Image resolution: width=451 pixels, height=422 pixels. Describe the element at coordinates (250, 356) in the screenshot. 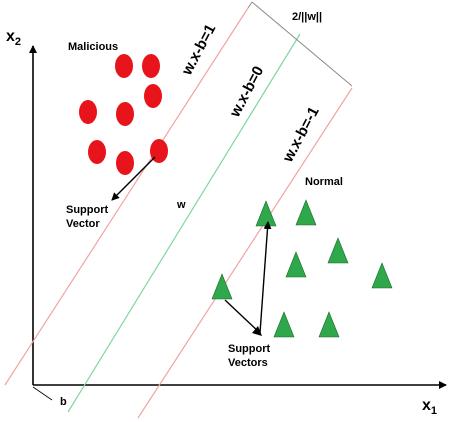

I see `support-vectors-label: Support Vectors` at that location.